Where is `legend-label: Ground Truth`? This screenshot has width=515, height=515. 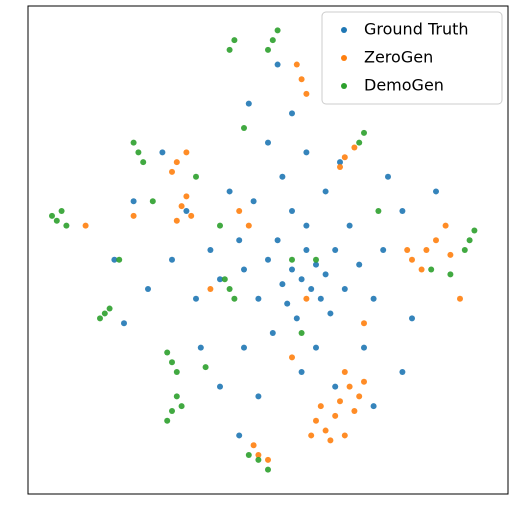 legend-label: Ground Truth is located at coordinates (416, 29).